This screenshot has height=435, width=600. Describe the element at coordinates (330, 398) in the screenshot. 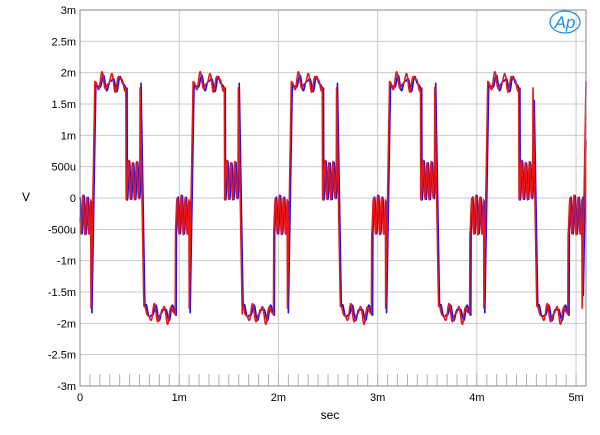

I see `x-tick-labels: 0 1m 2m 3m 4m 5m` at that location.